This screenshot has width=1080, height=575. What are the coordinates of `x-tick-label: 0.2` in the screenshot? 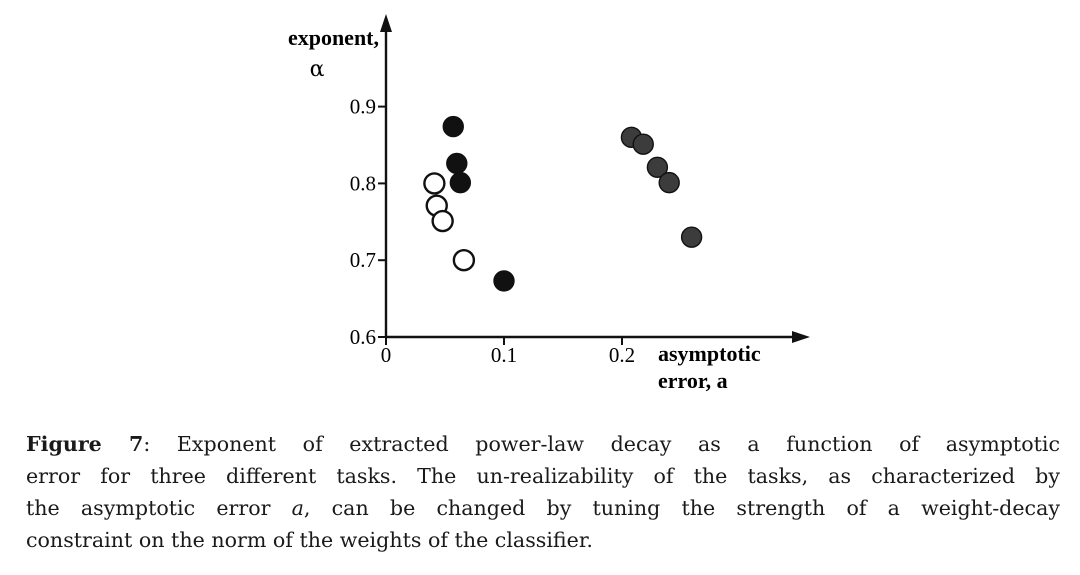 It's located at (622, 355).